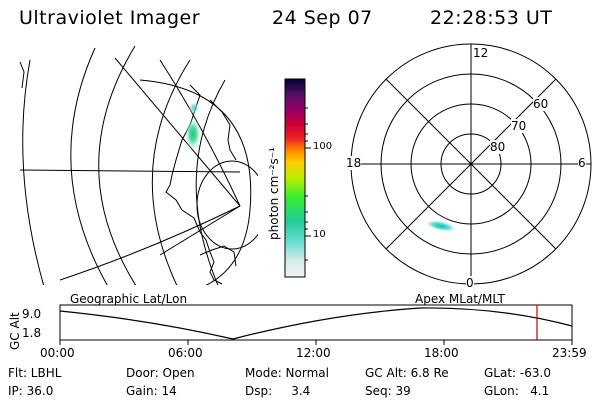  Describe the element at coordinates (517, 391) in the screenshot. I see `status-glon: GLon: 4.1` at that location.